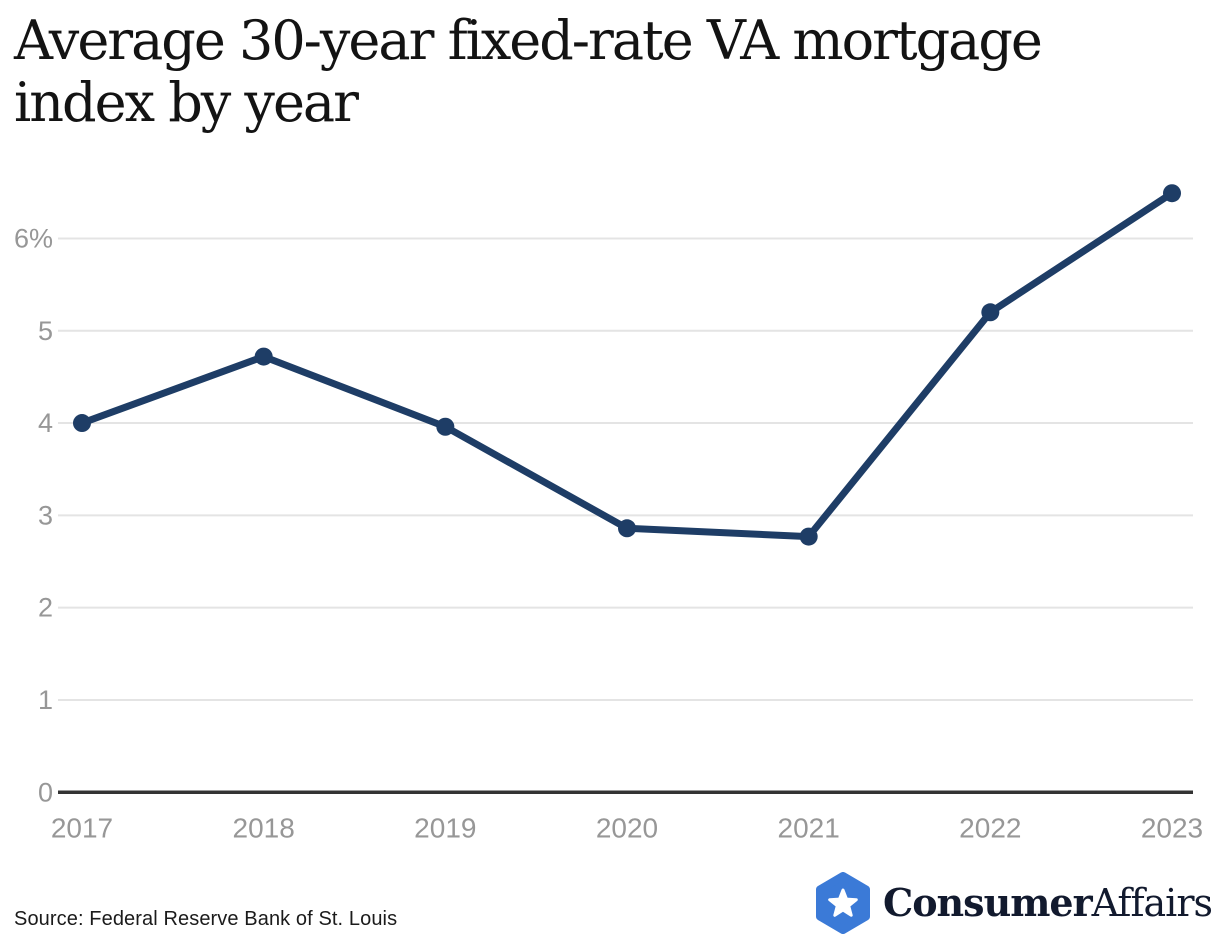 The height and width of the screenshot is (944, 1220). I want to click on y-tick-label: 1, so click(45, 700).